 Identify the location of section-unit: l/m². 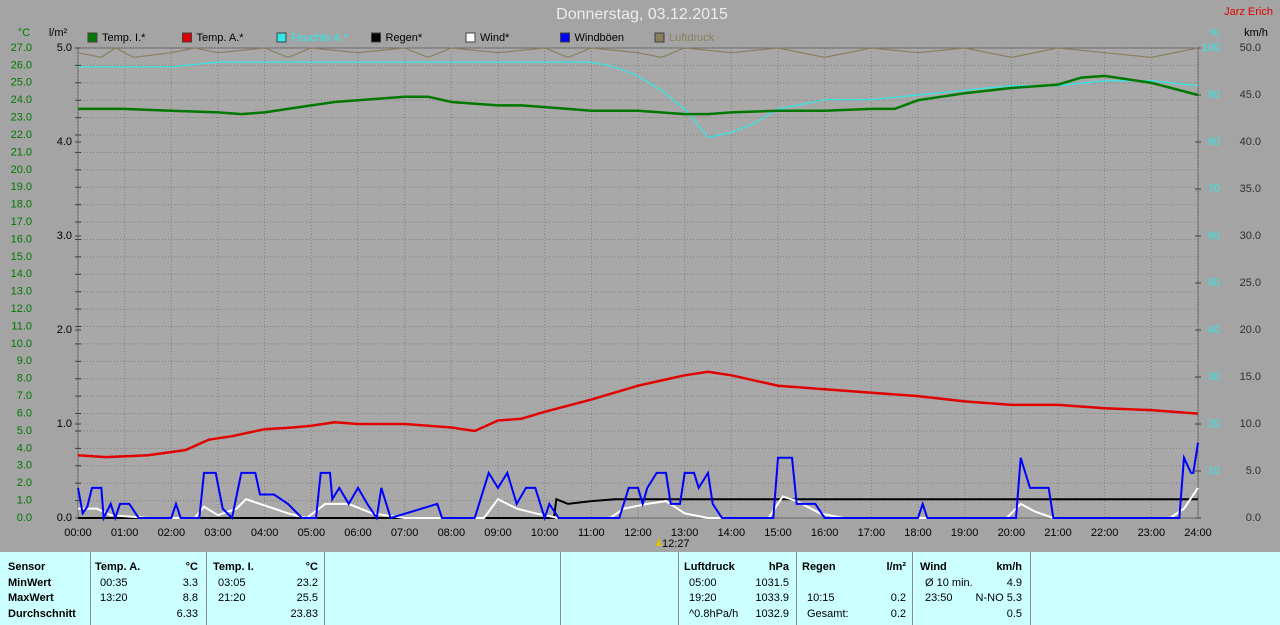
(896, 567).